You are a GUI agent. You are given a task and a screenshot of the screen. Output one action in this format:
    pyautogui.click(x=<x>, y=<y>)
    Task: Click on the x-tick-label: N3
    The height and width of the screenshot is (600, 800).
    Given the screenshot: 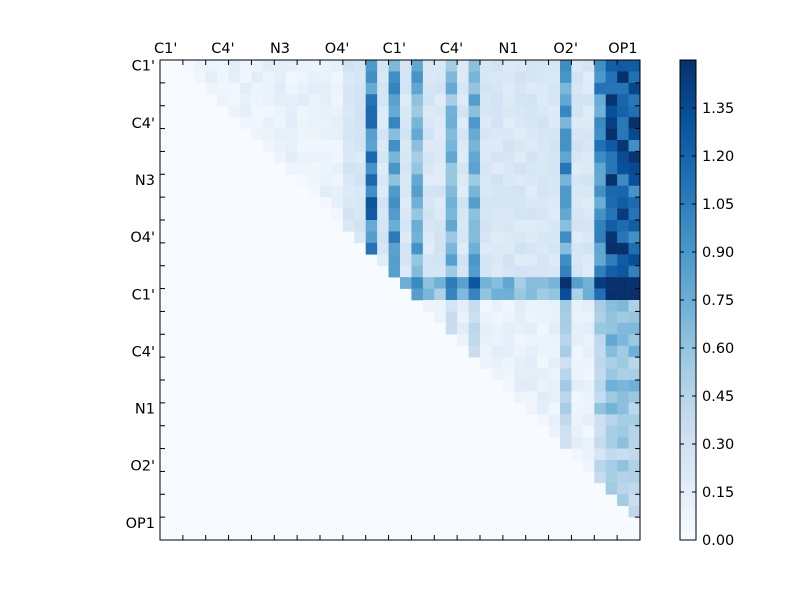 What is the action you would take?
    pyautogui.click(x=280, y=49)
    